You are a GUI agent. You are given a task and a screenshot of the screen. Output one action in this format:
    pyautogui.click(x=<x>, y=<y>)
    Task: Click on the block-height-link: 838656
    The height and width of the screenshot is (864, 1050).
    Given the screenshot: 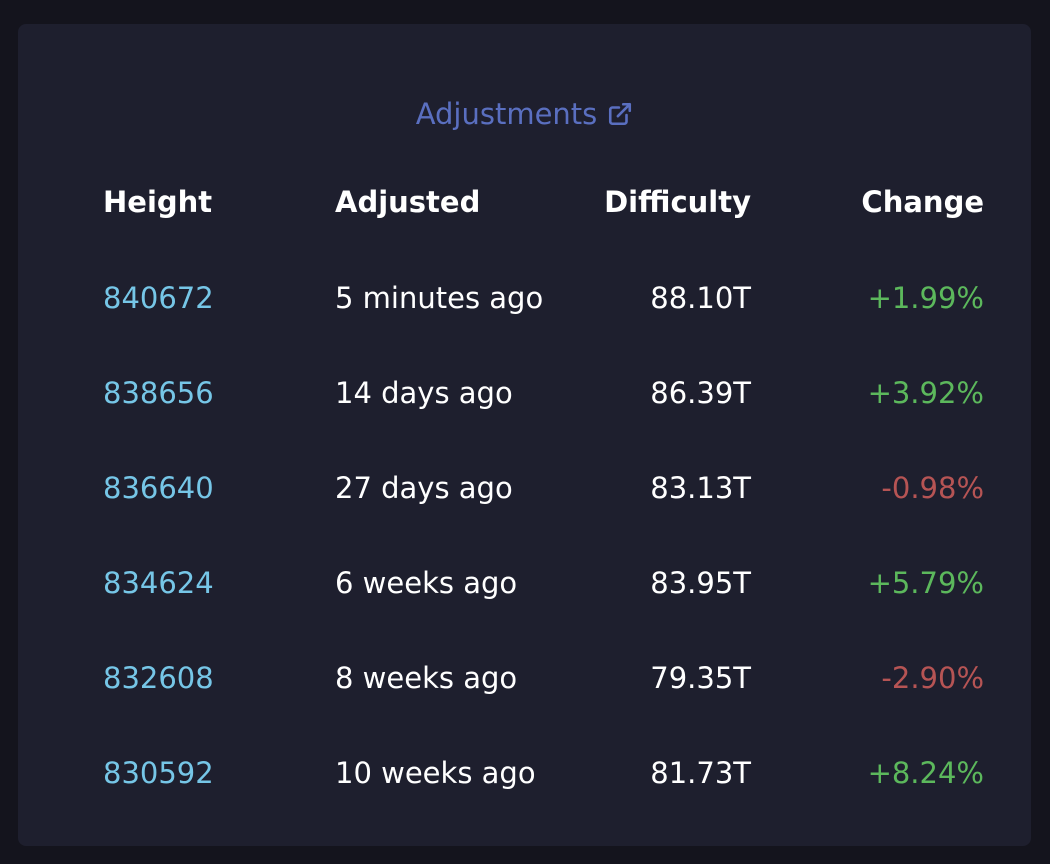 What is the action you would take?
    pyautogui.click(x=158, y=392)
    